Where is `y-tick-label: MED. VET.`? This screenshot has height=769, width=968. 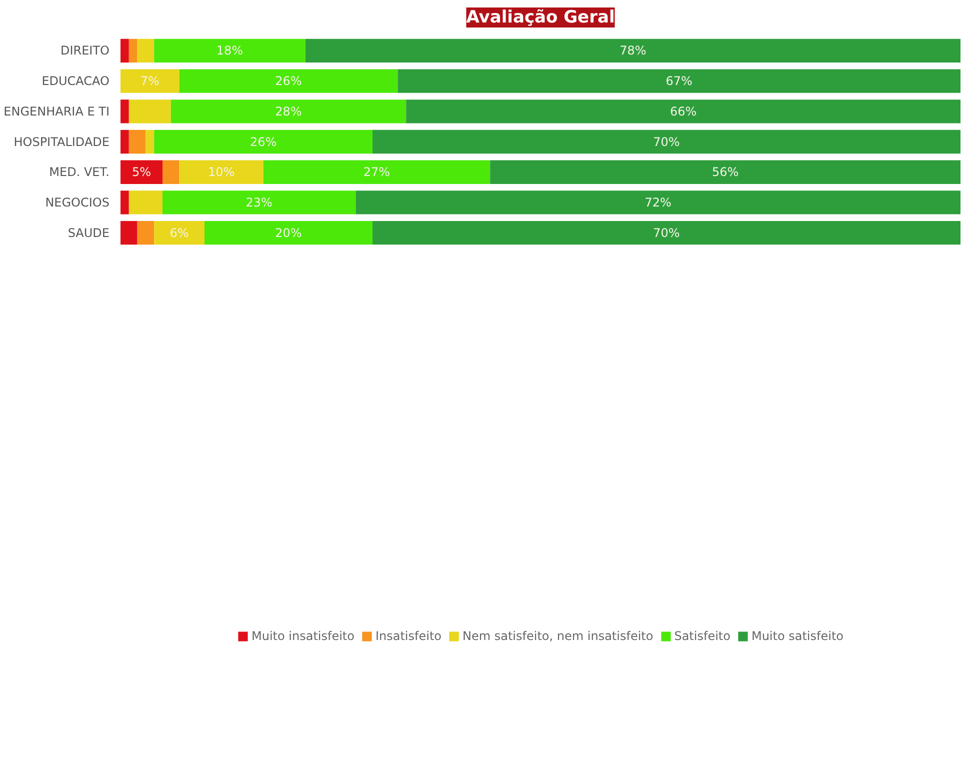
y-tick-label: MED. VET. is located at coordinates (79, 172).